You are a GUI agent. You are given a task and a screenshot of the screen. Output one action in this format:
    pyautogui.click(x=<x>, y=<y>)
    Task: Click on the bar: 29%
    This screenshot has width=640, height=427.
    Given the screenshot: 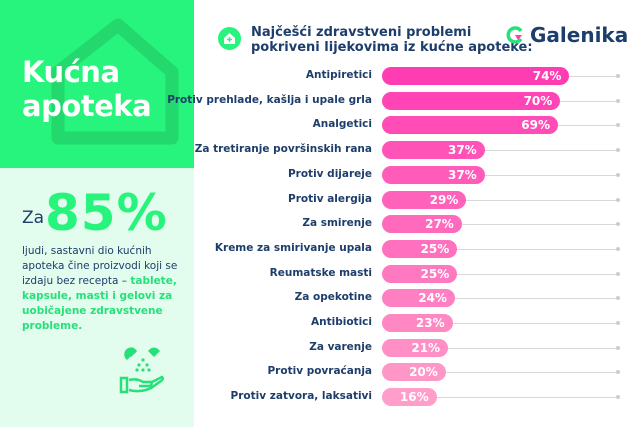 What is the action you would take?
    pyautogui.click(x=424, y=199)
    